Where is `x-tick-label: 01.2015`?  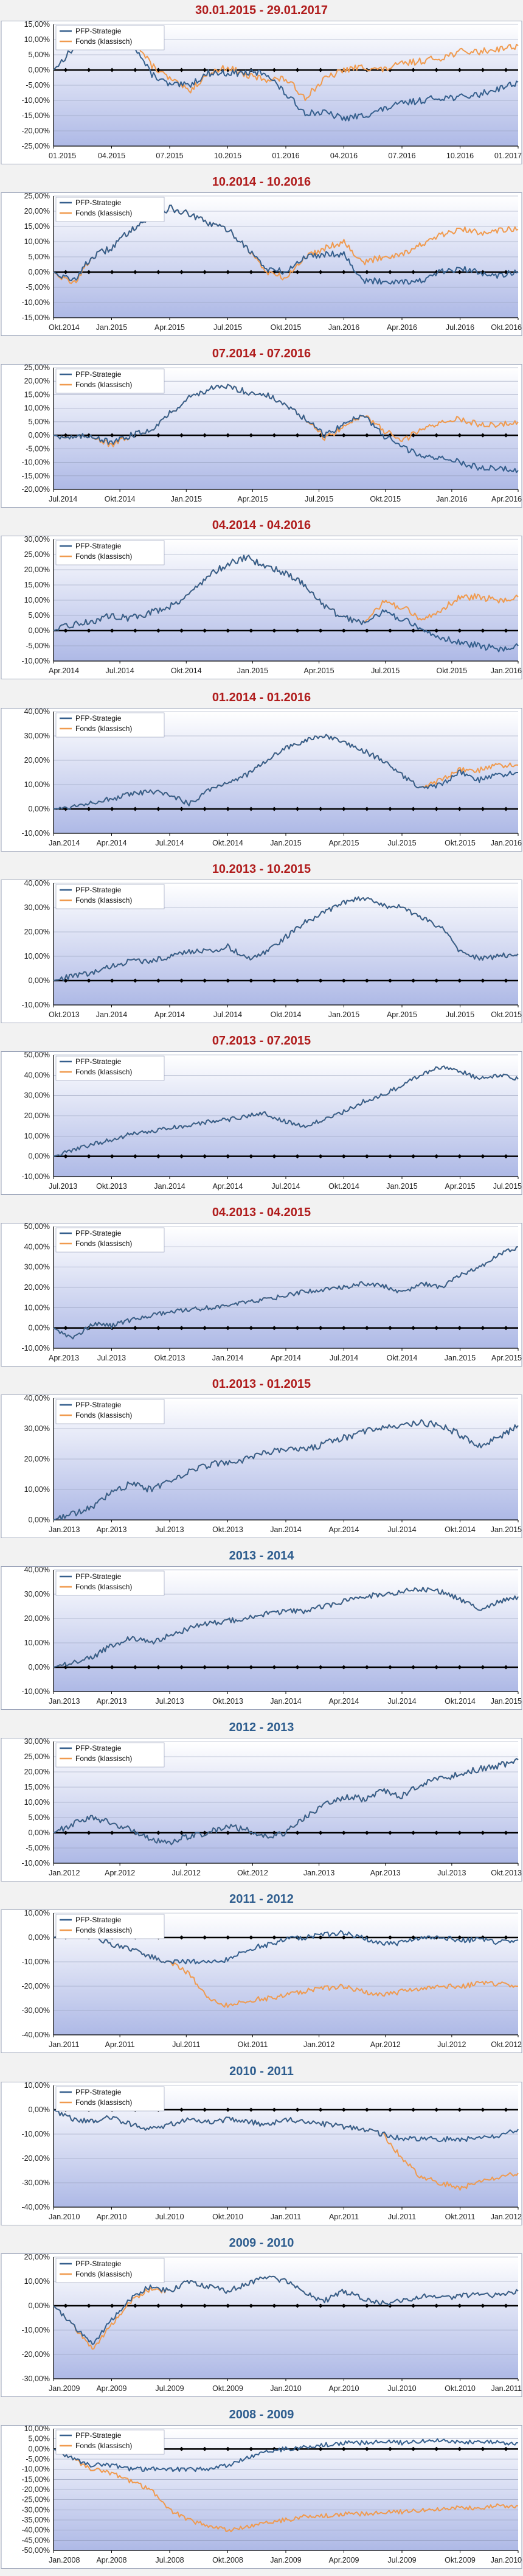 x-tick-label: 01.2015 is located at coordinates (63, 156).